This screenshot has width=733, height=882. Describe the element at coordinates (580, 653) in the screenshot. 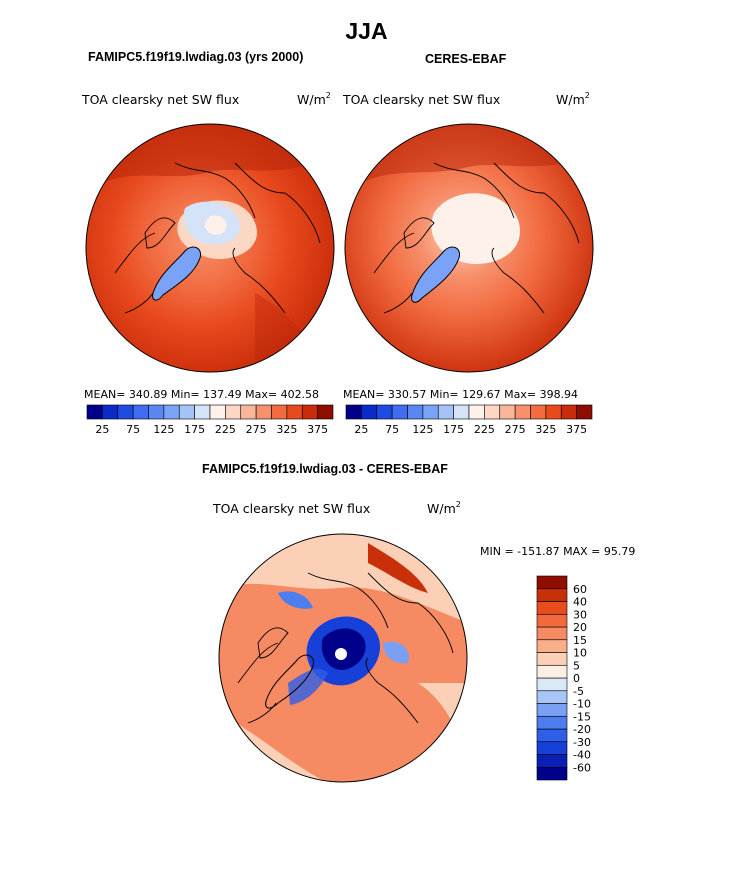

I see `colorbar-tick-label: 10` at that location.